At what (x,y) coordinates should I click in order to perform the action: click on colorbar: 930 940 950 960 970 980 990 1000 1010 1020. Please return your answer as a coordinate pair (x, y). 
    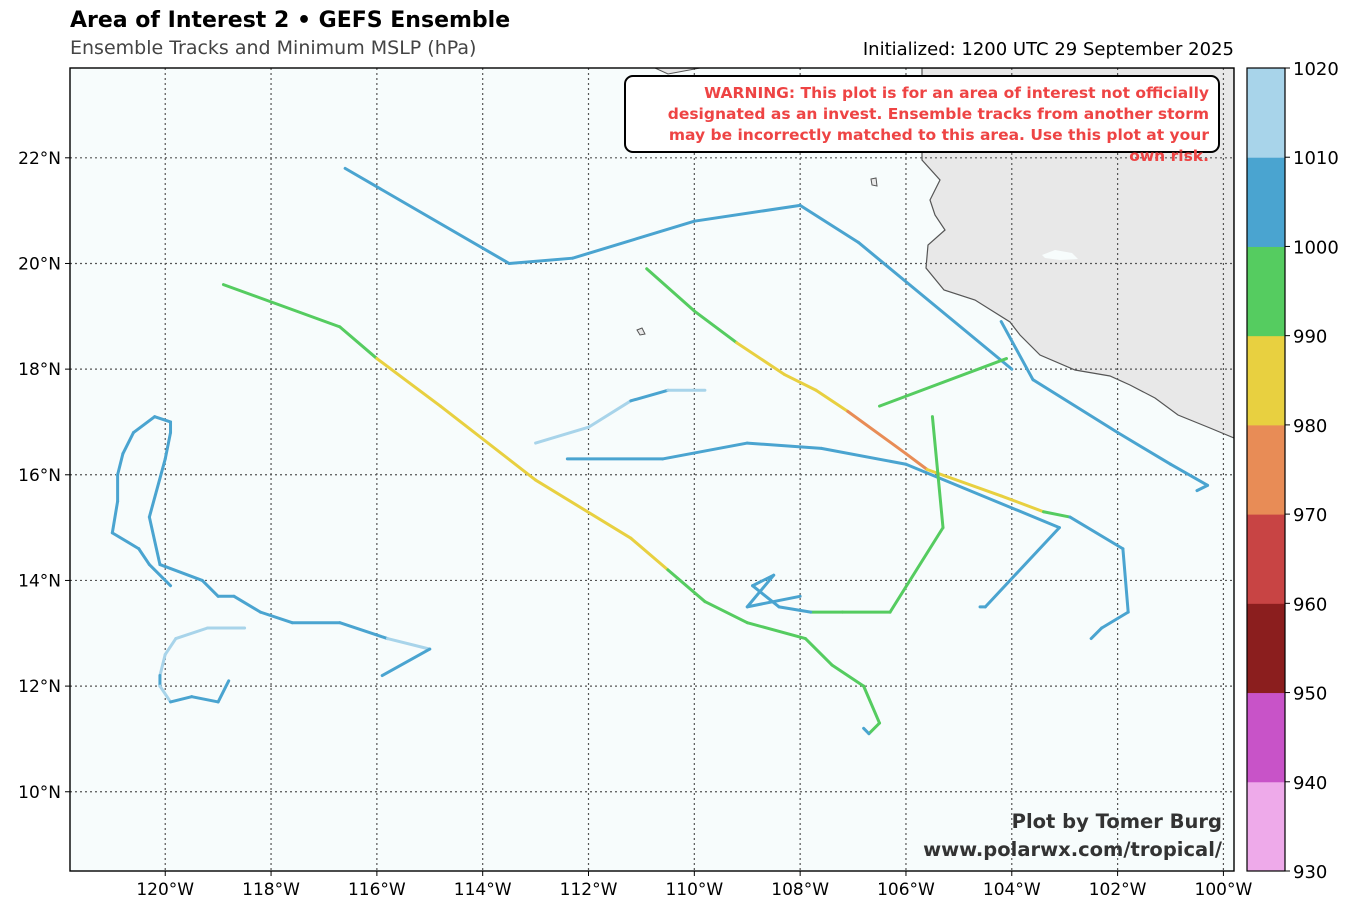
    Looking at the image, I should click on (1292, 471).